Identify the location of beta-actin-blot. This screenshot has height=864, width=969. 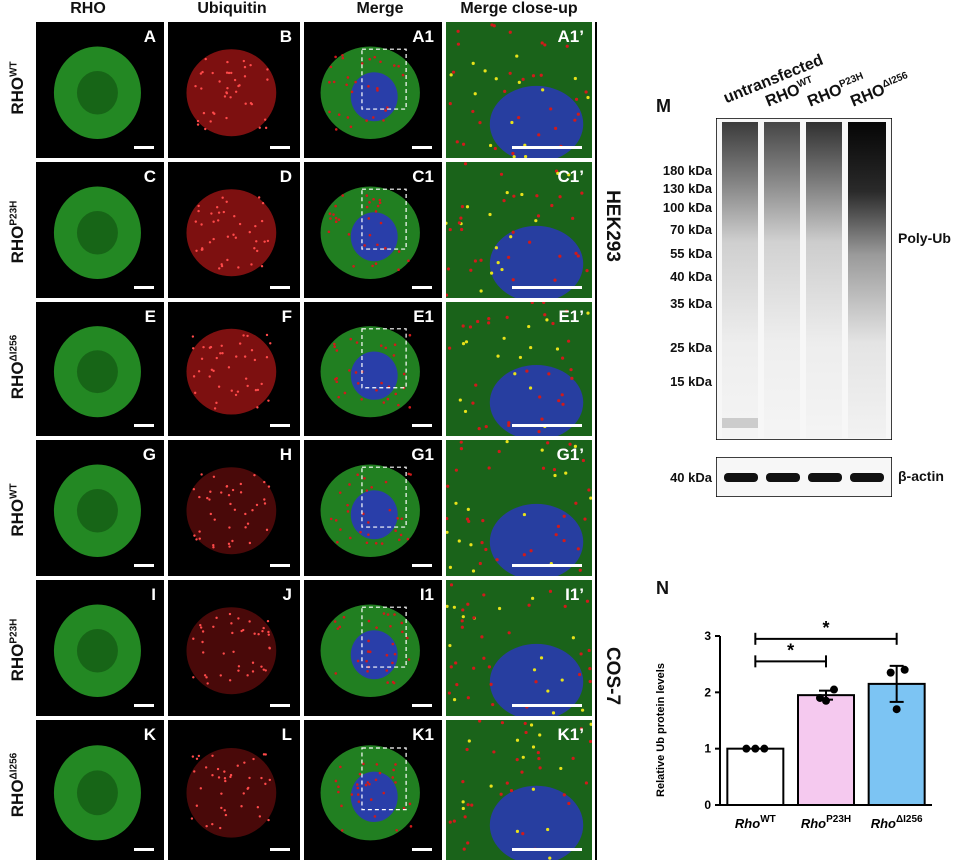
(804, 477).